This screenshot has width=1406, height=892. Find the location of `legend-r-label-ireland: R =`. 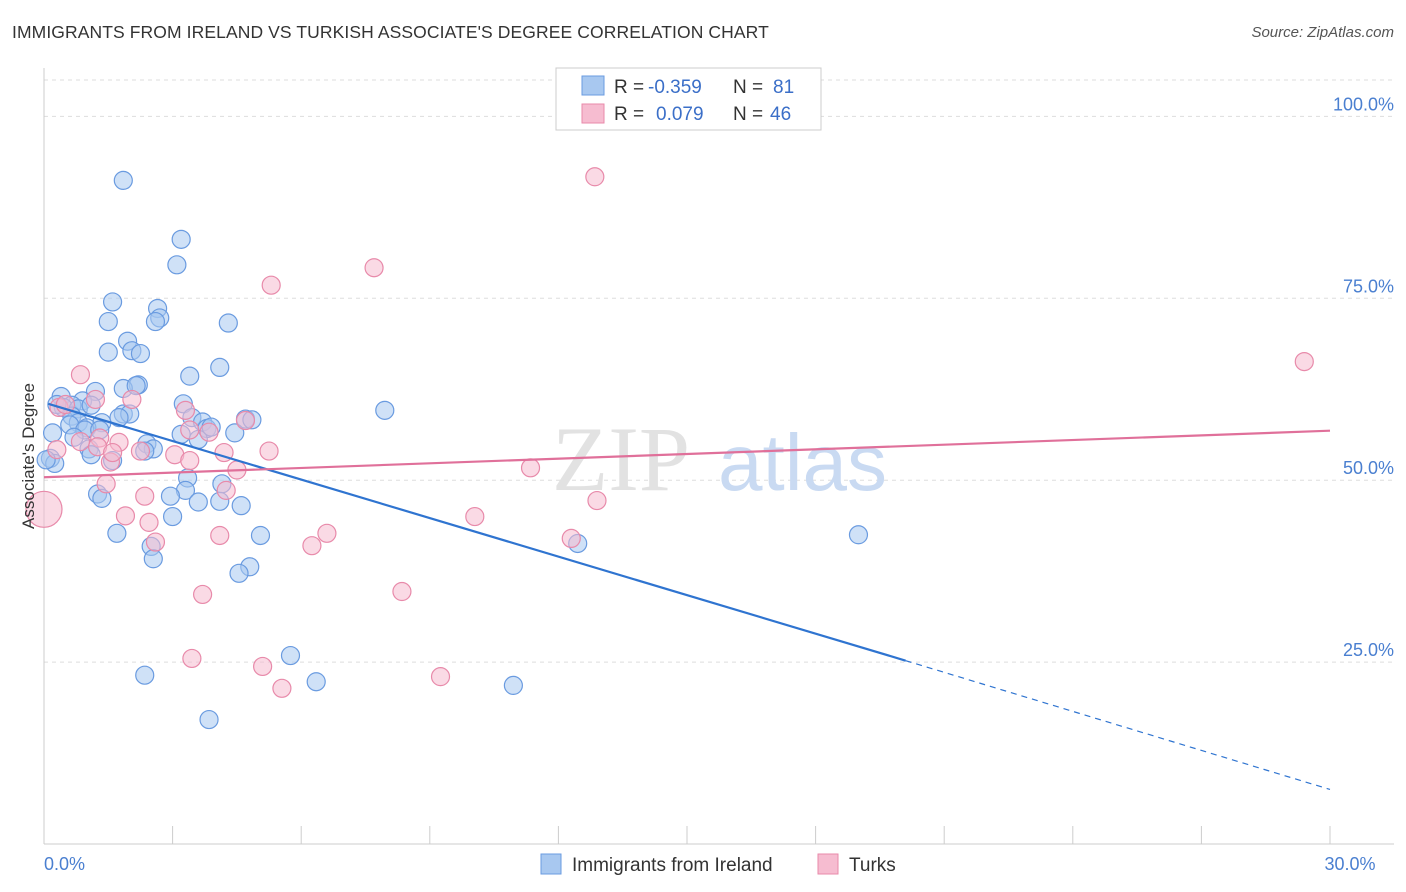

legend-r-label-ireland: R = is located at coordinates (629, 87).